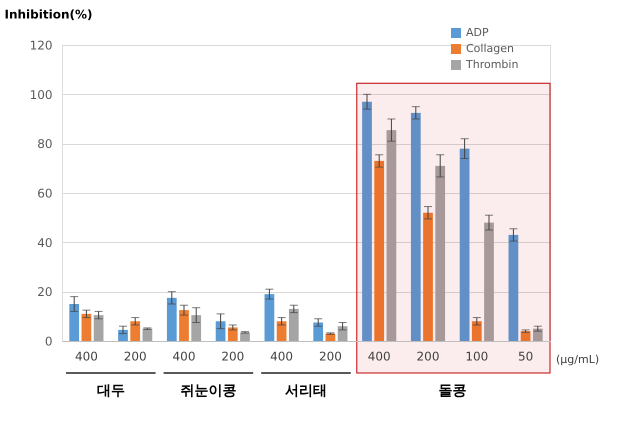  I want to click on y-tick-label: 60, so click(44, 193).